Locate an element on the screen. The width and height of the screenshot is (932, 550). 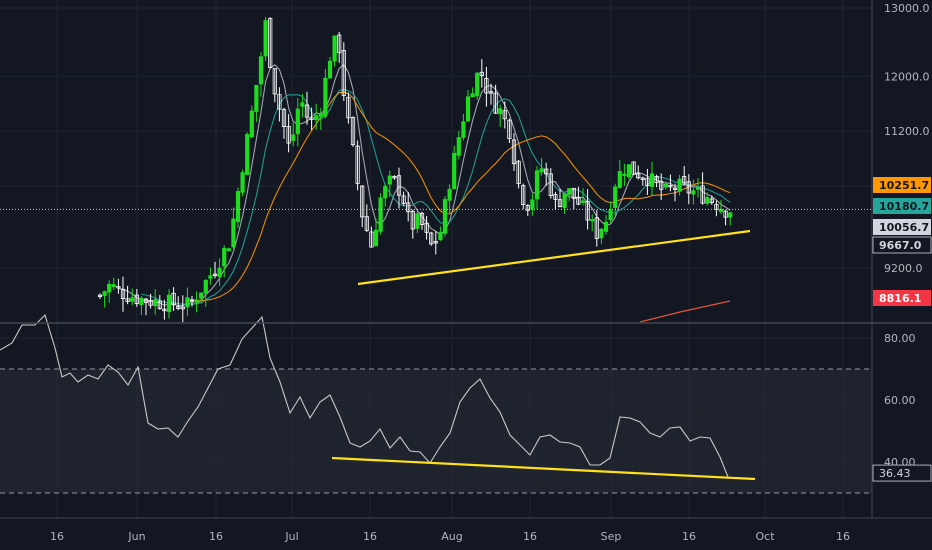
rsi-trendline is located at coordinates (543, 468).